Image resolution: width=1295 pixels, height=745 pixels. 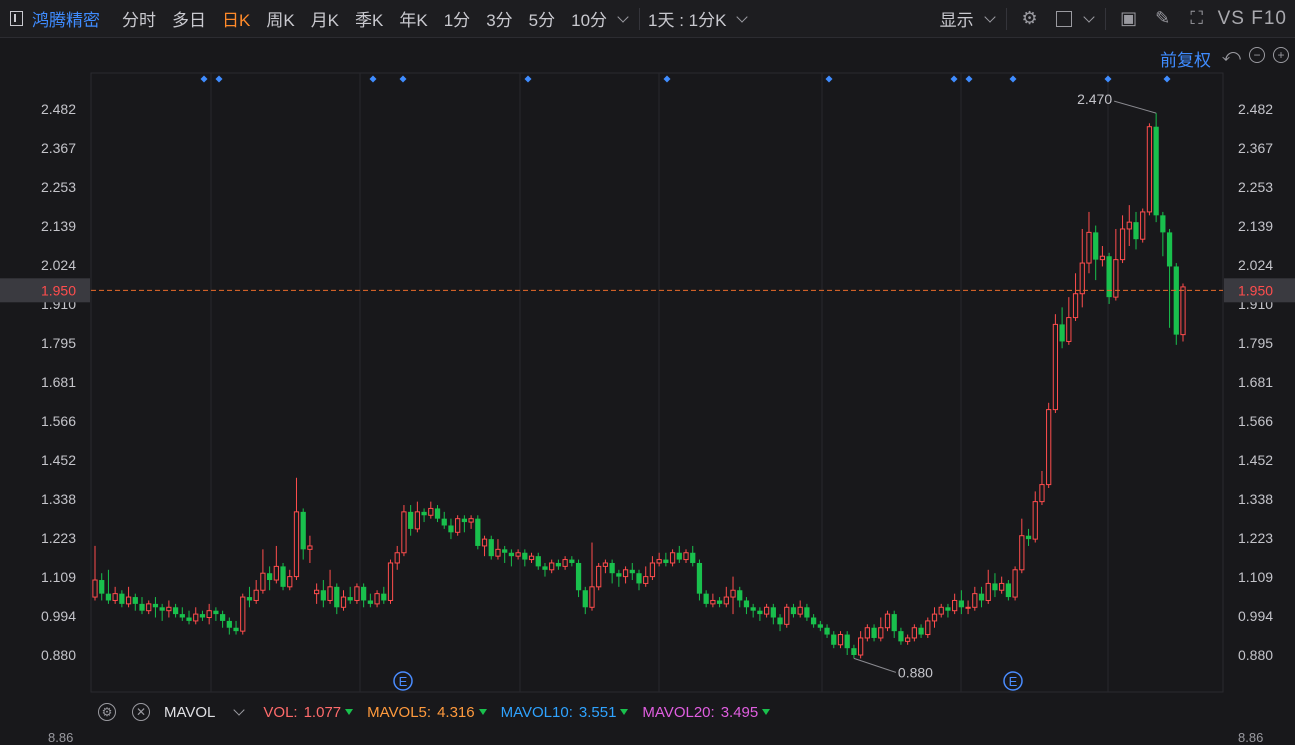 What do you see at coordinates (956, 20) in the screenshot?
I see `display-menu: 显示` at bounding box center [956, 20].